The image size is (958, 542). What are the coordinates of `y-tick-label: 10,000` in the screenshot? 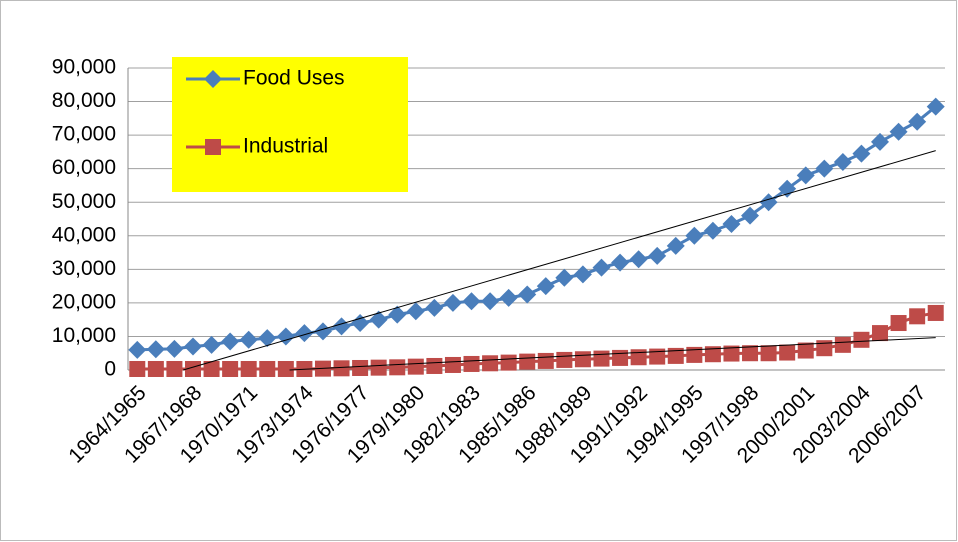 It's located at (84, 335).